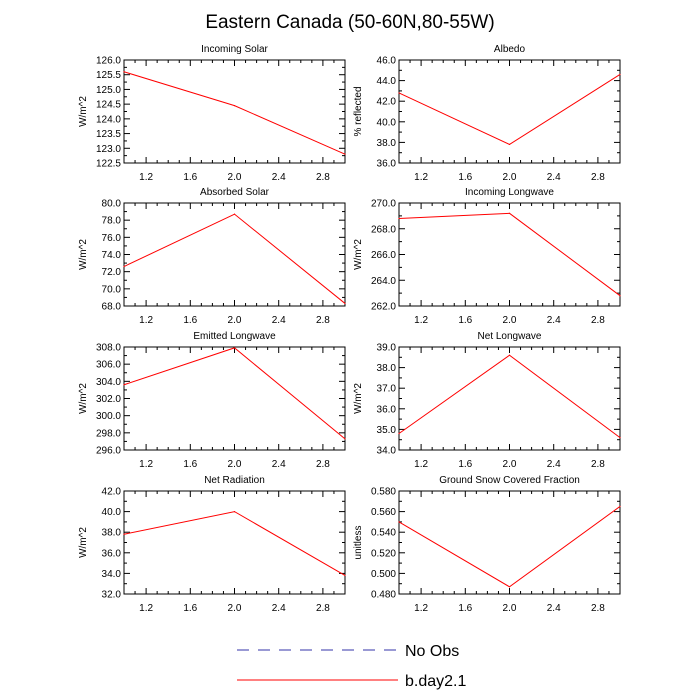  What do you see at coordinates (358, 111) in the screenshot?
I see `y-axis-label: % reflected` at bounding box center [358, 111].